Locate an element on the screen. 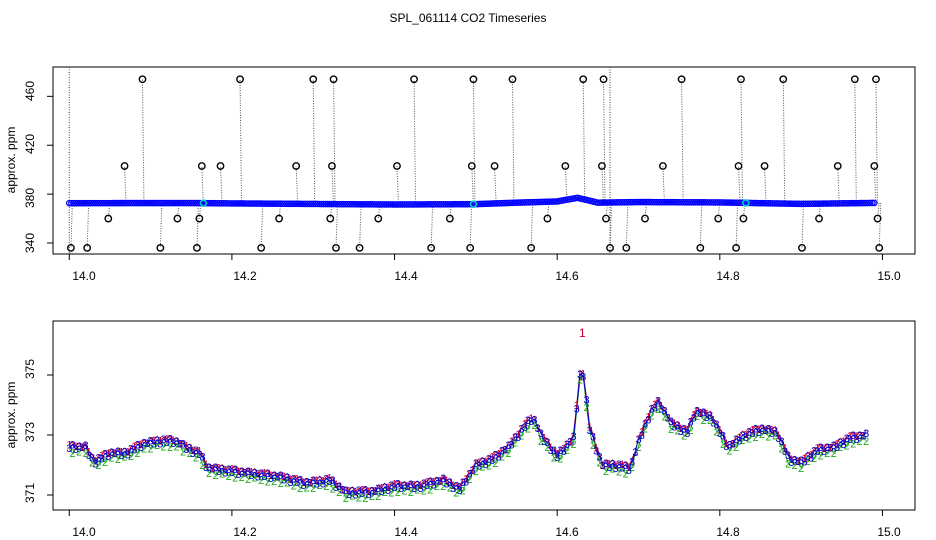 The image size is (936, 540). flagged-point is located at coordinates (203, 203).